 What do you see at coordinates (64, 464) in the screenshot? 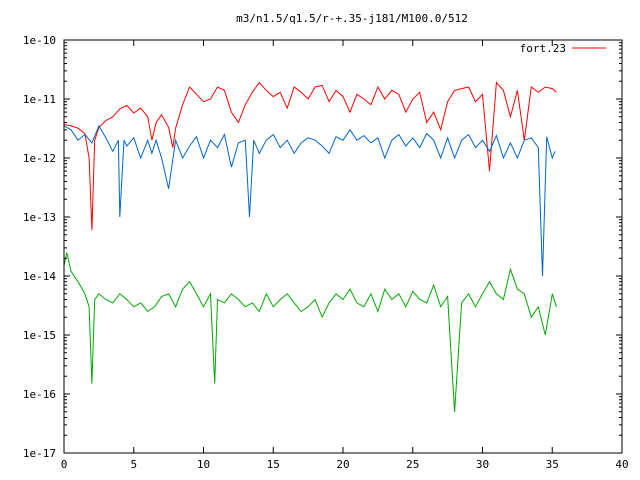
I see `x-tick-label: 0` at bounding box center [64, 464].